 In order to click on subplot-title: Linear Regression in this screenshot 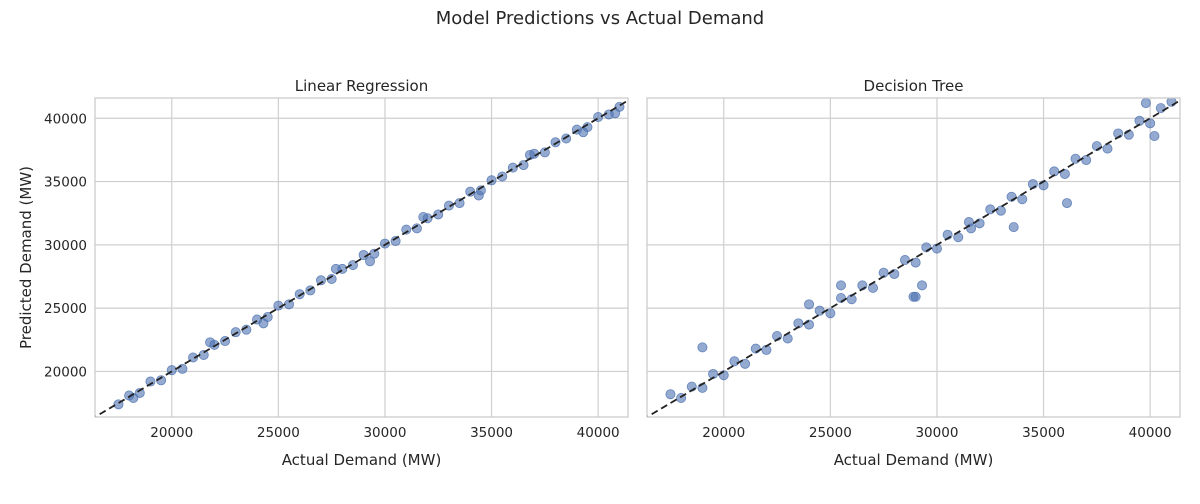, I will do `click(361, 86)`.